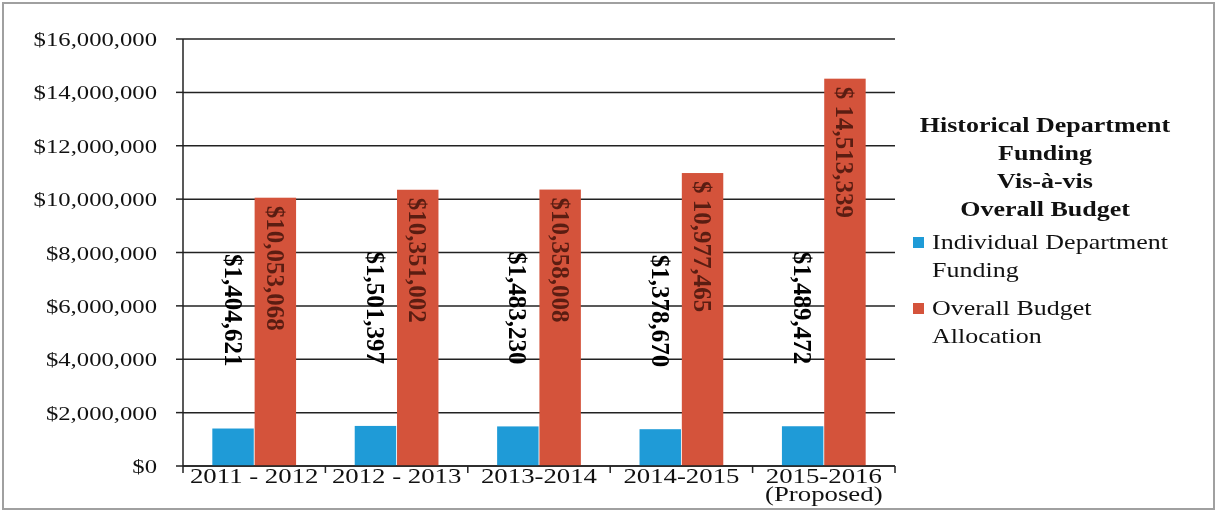  What do you see at coordinates (1045, 167) in the screenshot?
I see `text: Historical Department Funding Vis-à-vis Overall Budget` at bounding box center [1045, 167].